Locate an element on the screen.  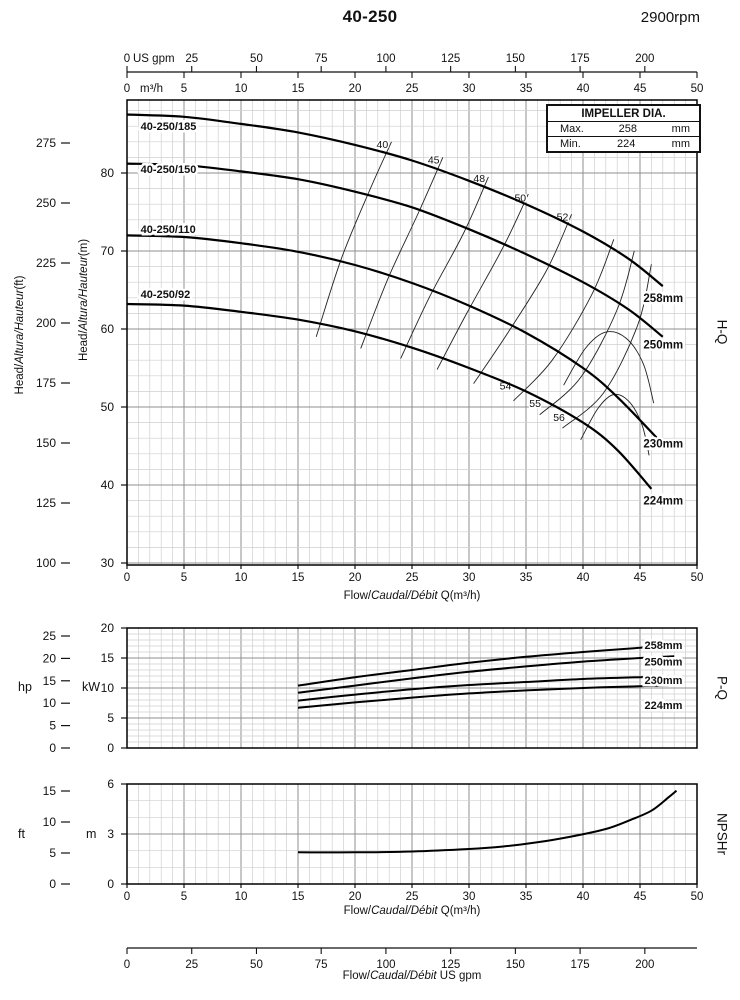
top-gpm-tick-label: 175 is located at coordinates (580, 59).